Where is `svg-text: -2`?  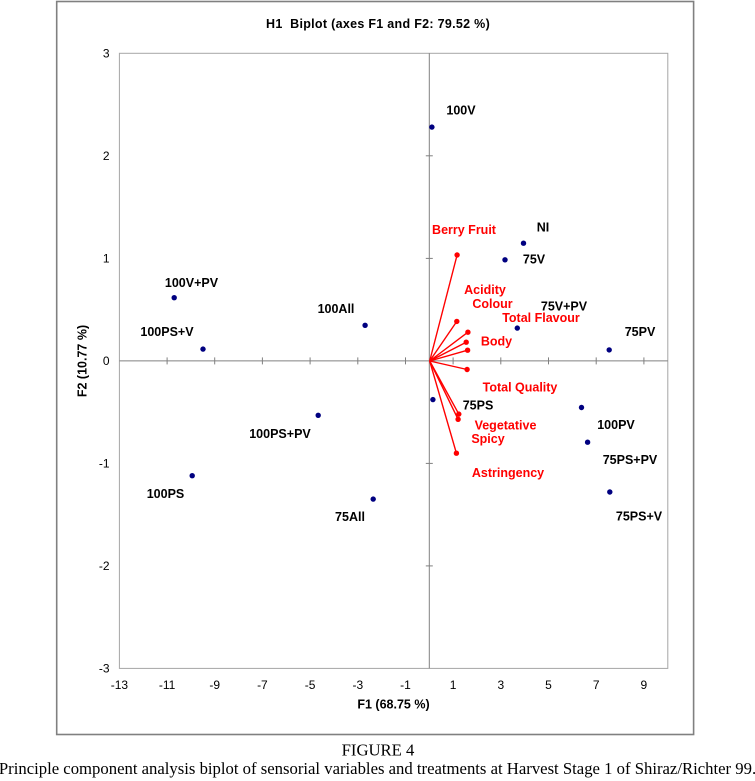
svg-text: -2 is located at coordinates (104, 566).